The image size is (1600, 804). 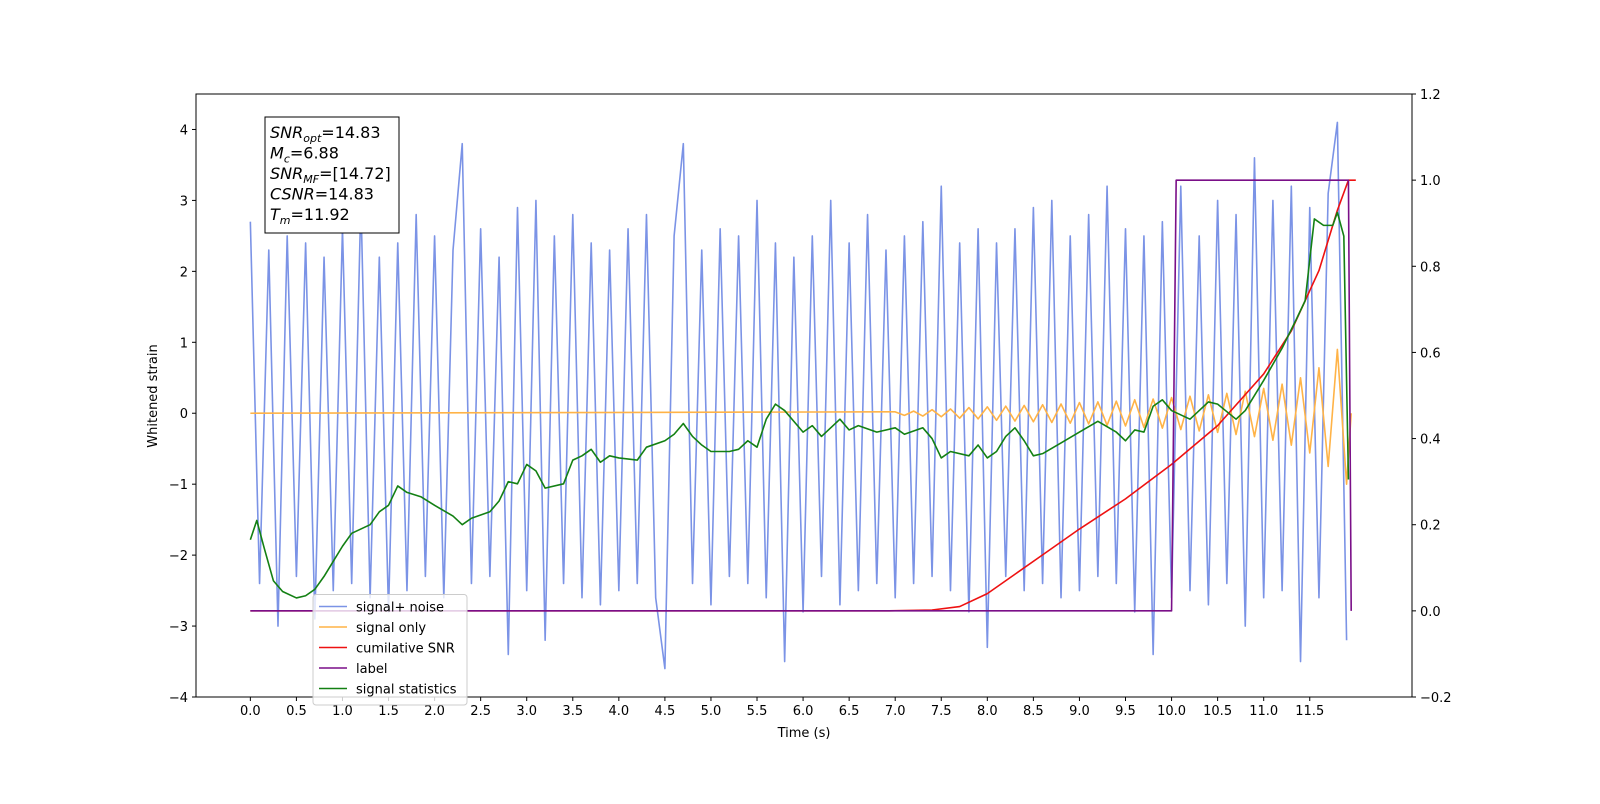 I want to click on annotation-subscript: opt, so click(x=312, y=138).